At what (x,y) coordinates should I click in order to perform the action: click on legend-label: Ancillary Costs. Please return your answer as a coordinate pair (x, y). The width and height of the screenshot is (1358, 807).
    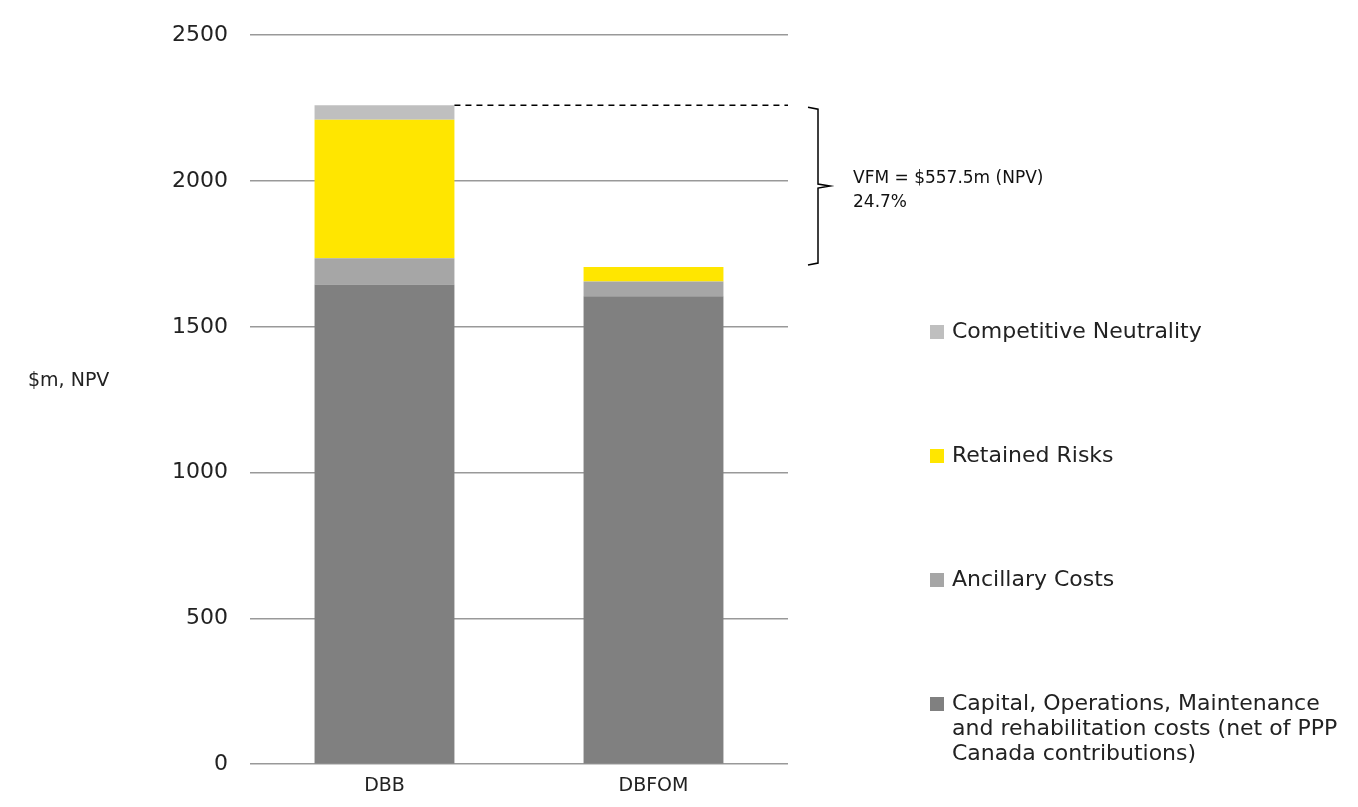
    Looking at the image, I should click on (1033, 578).